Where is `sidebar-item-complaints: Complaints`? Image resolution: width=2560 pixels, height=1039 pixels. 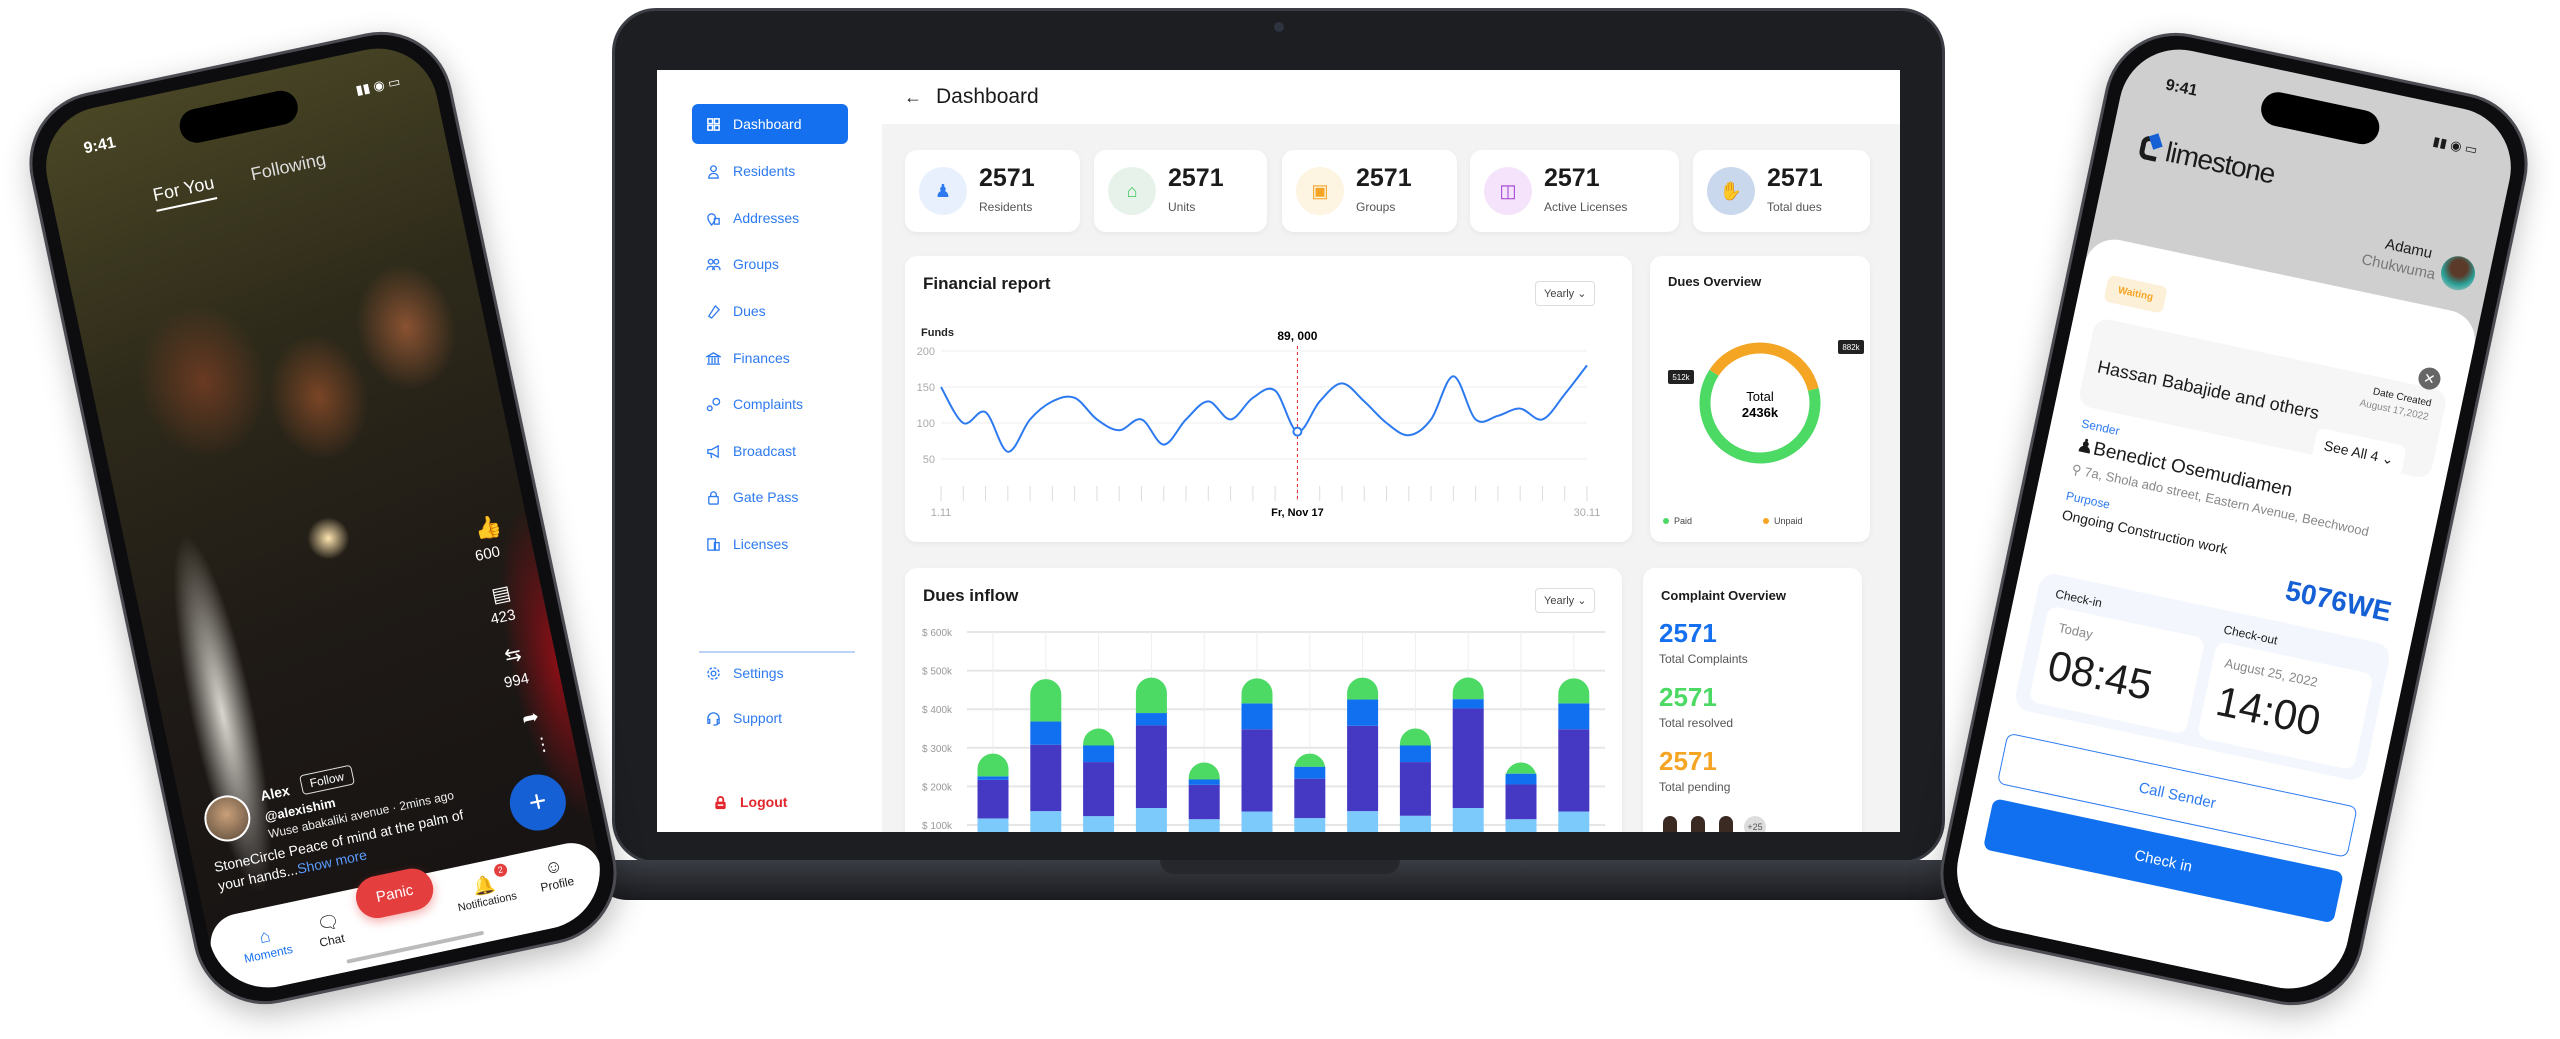
sidebar-item-complaints: Complaints is located at coordinates (770, 404).